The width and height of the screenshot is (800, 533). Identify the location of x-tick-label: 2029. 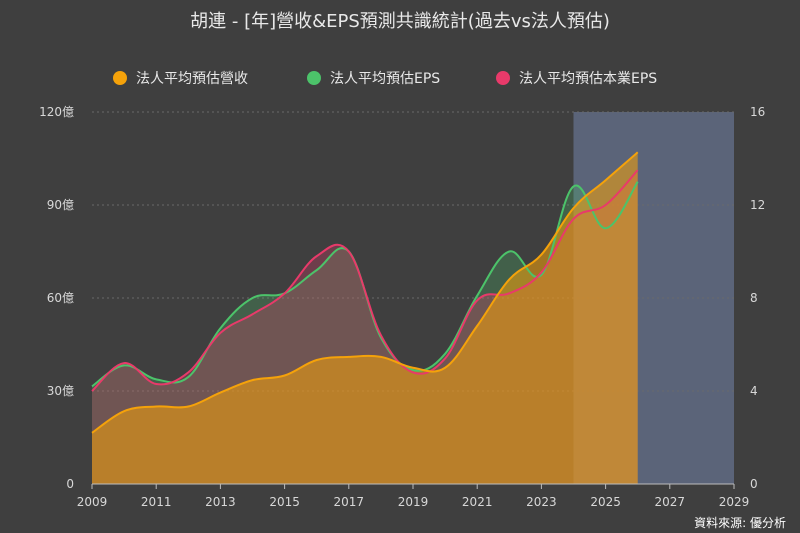
(734, 502).